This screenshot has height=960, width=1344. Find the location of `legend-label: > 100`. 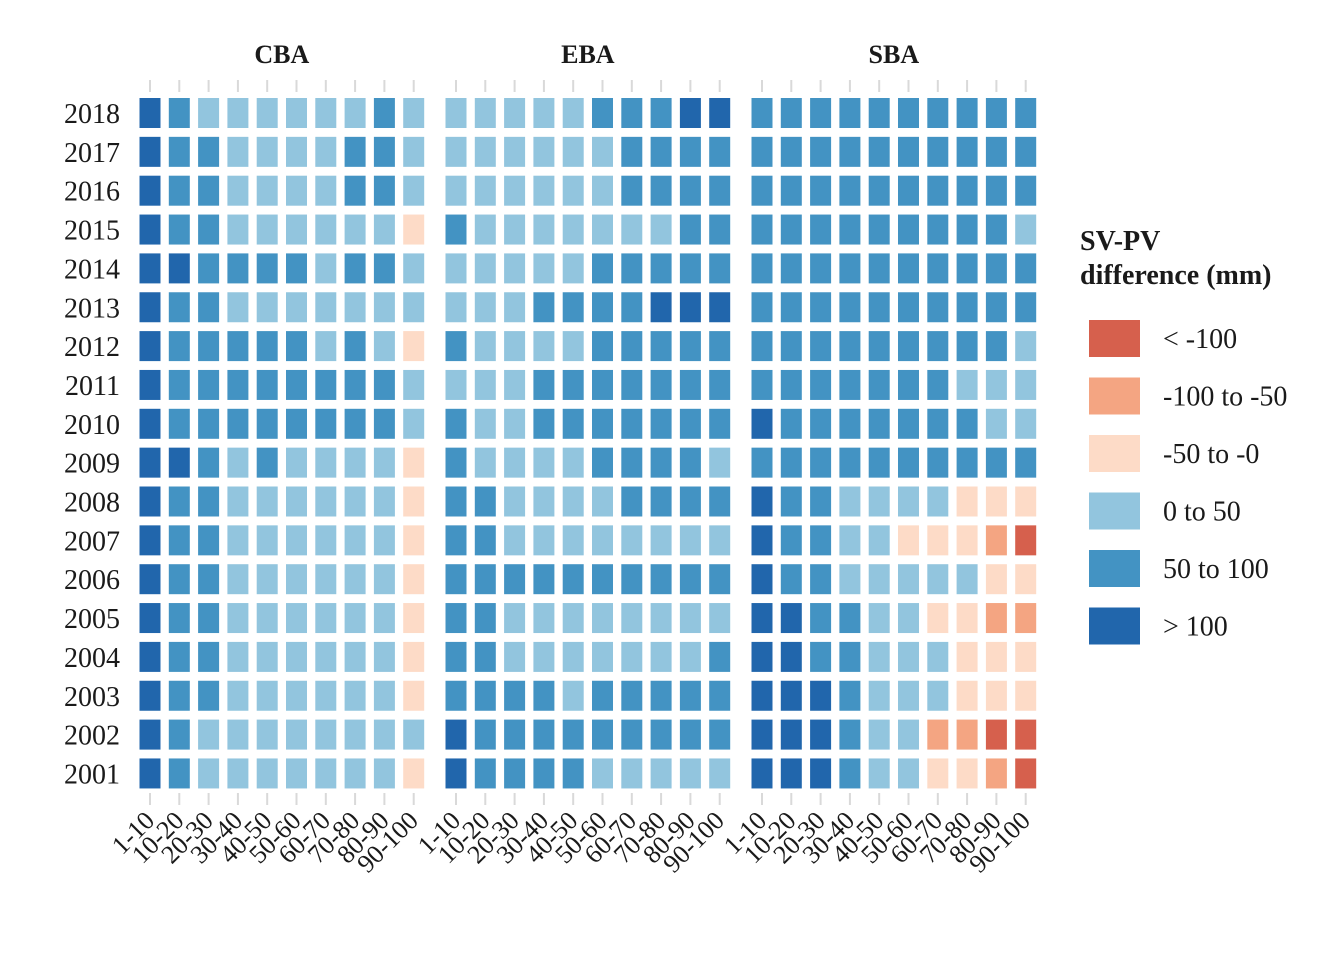

legend-label: > 100 is located at coordinates (1195, 627).